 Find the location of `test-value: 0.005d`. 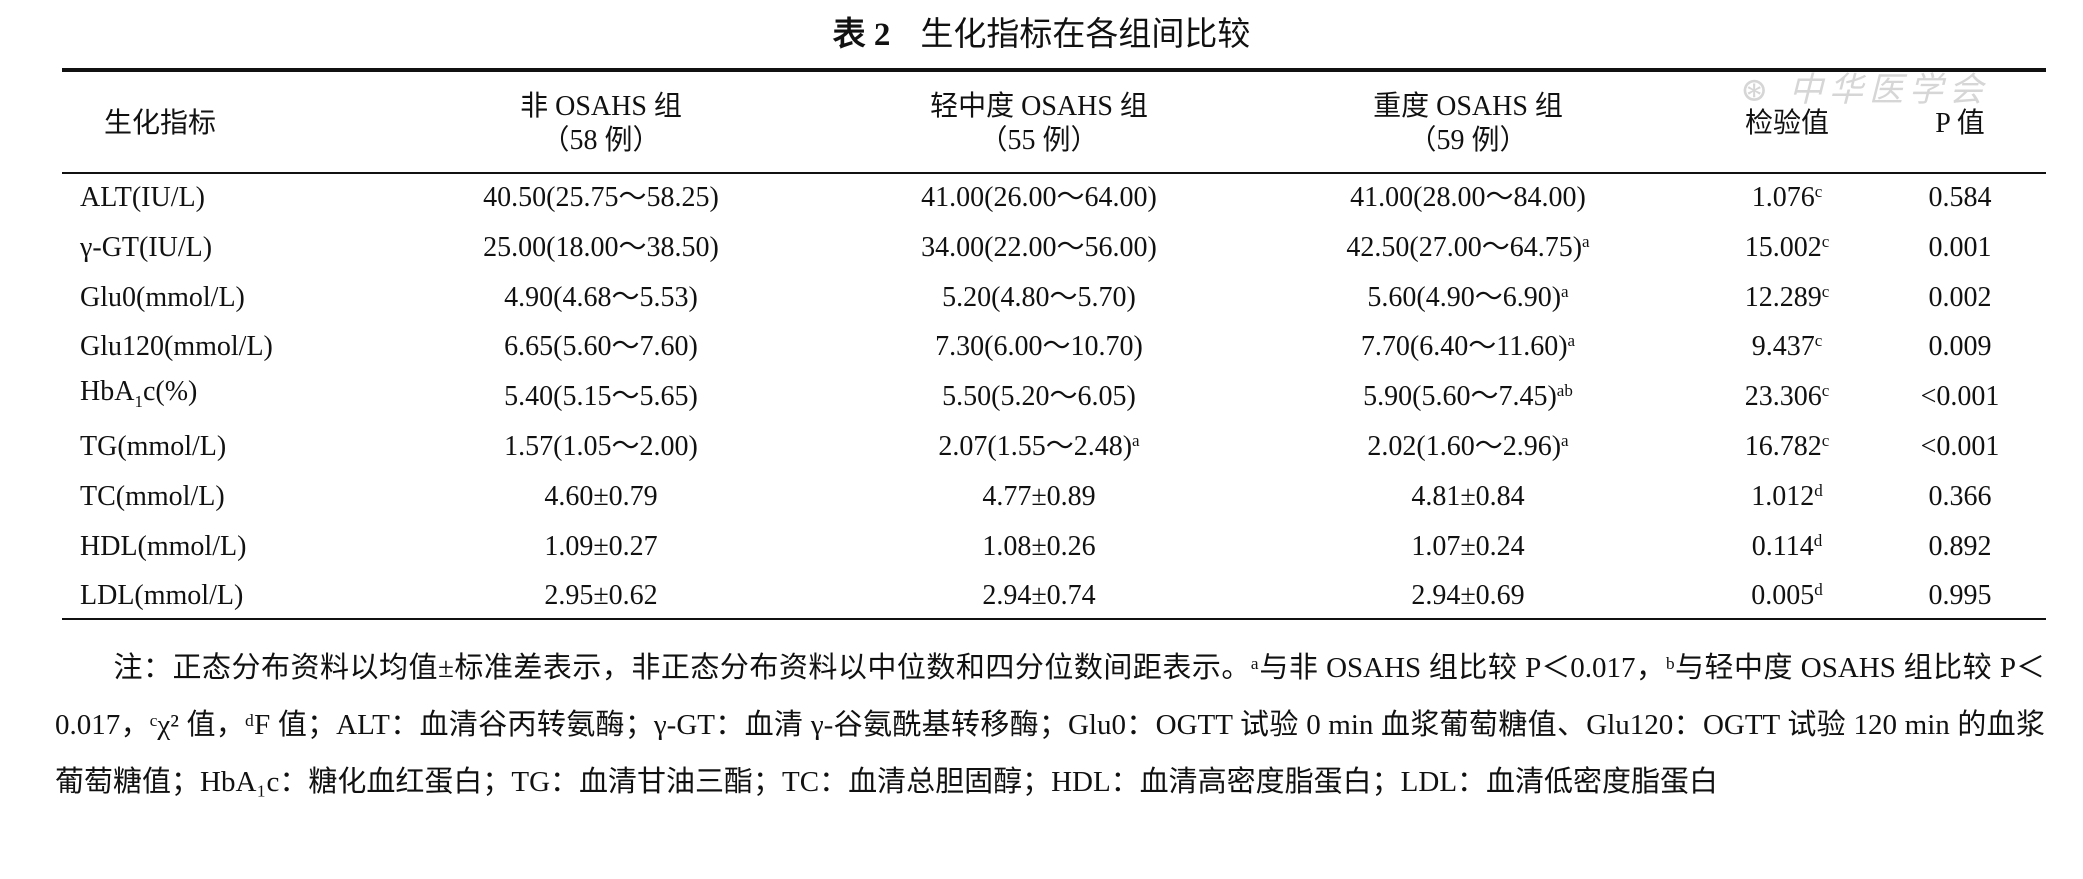

test-value: 0.005d is located at coordinates (1787, 596).